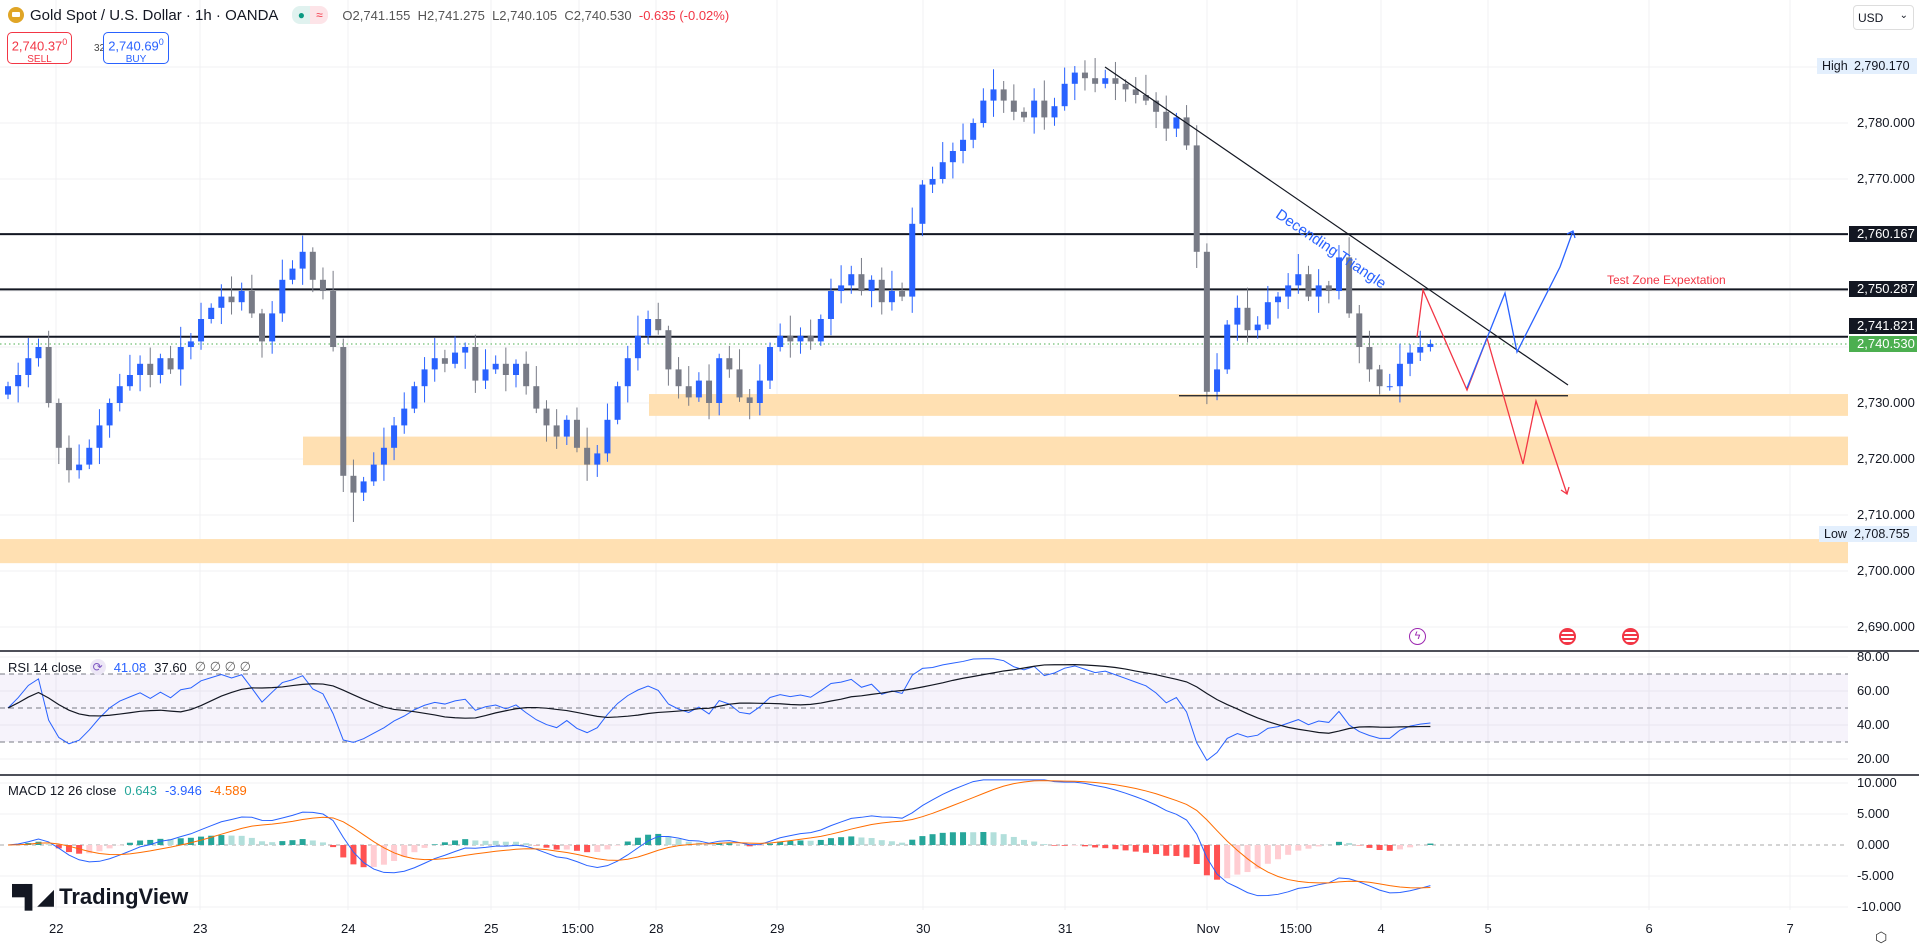 This screenshot has width=1919, height=949. I want to click on macd-tick-label: 5.000, so click(1873, 813).